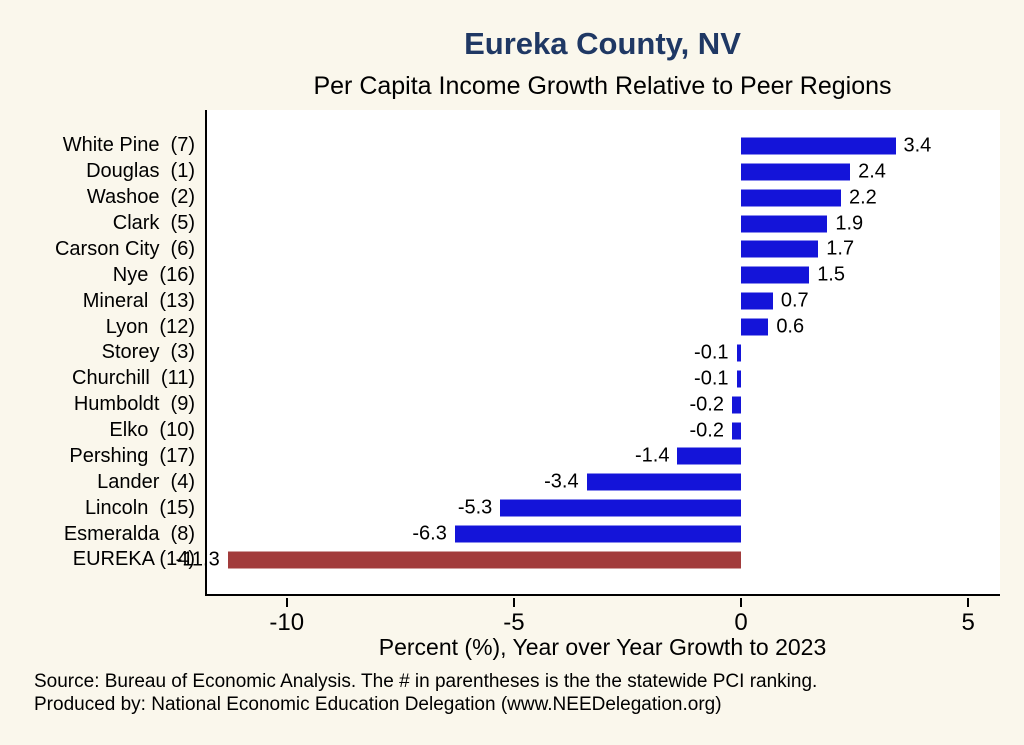 The height and width of the screenshot is (745, 1024). Describe the element at coordinates (602, 619) in the screenshot. I see `x-axis-ticks: -10 -5 0 5` at that location.